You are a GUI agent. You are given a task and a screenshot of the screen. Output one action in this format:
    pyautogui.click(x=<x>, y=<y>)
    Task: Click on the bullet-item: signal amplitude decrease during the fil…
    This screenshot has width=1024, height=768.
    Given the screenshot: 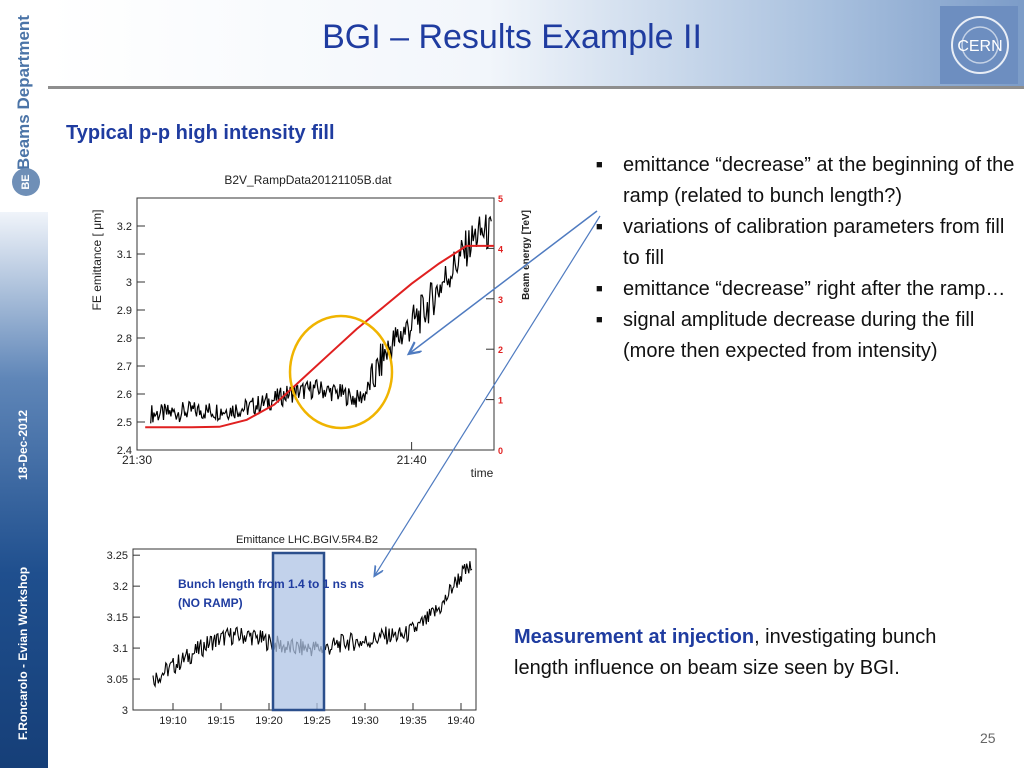 What is the action you would take?
    pyautogui.click(x=802, y=336)
    